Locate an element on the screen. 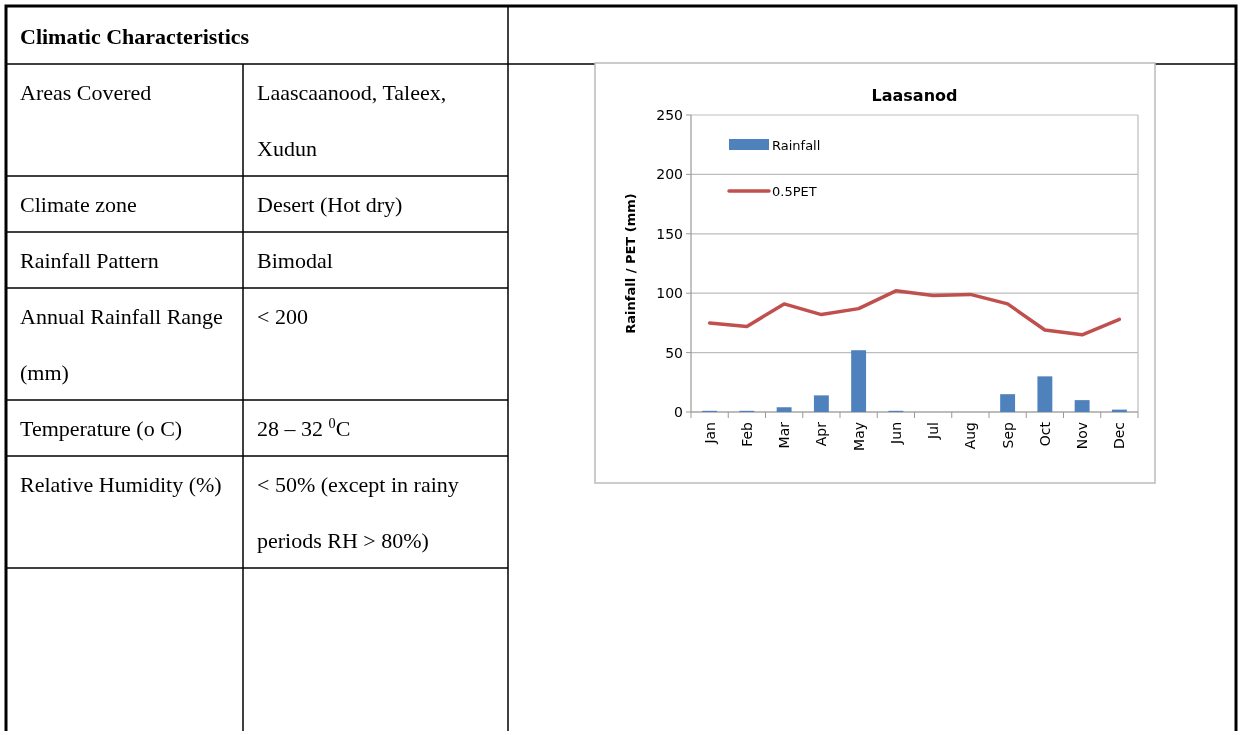 This screenshot has height=735, width=1242. text: 28 – 32 $^{0}$C is located at coordinates (304, 428).